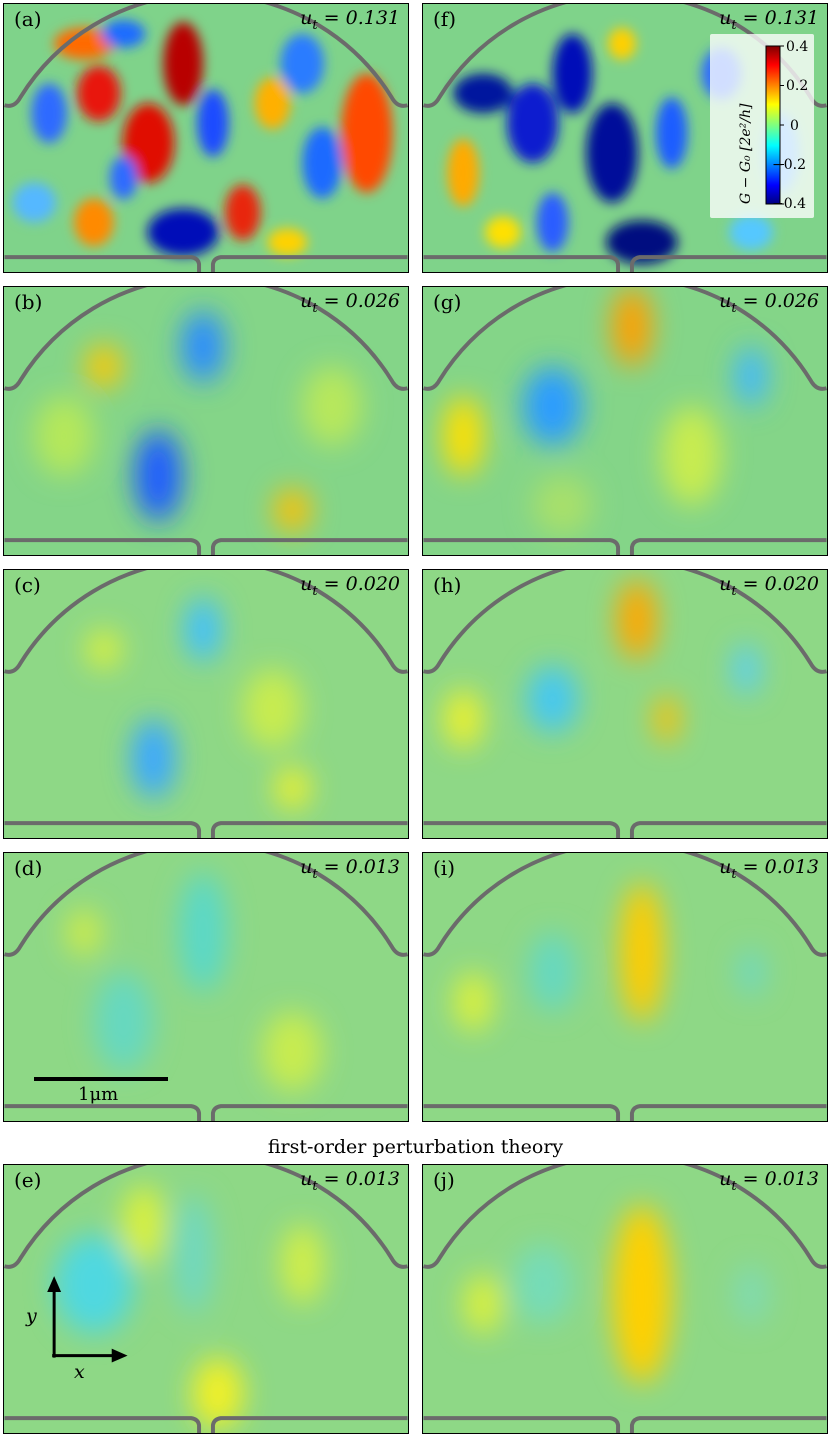 The height and width of the screenshot is (1439, 831). I want to click on panel-label: (g), so click(447, 302).